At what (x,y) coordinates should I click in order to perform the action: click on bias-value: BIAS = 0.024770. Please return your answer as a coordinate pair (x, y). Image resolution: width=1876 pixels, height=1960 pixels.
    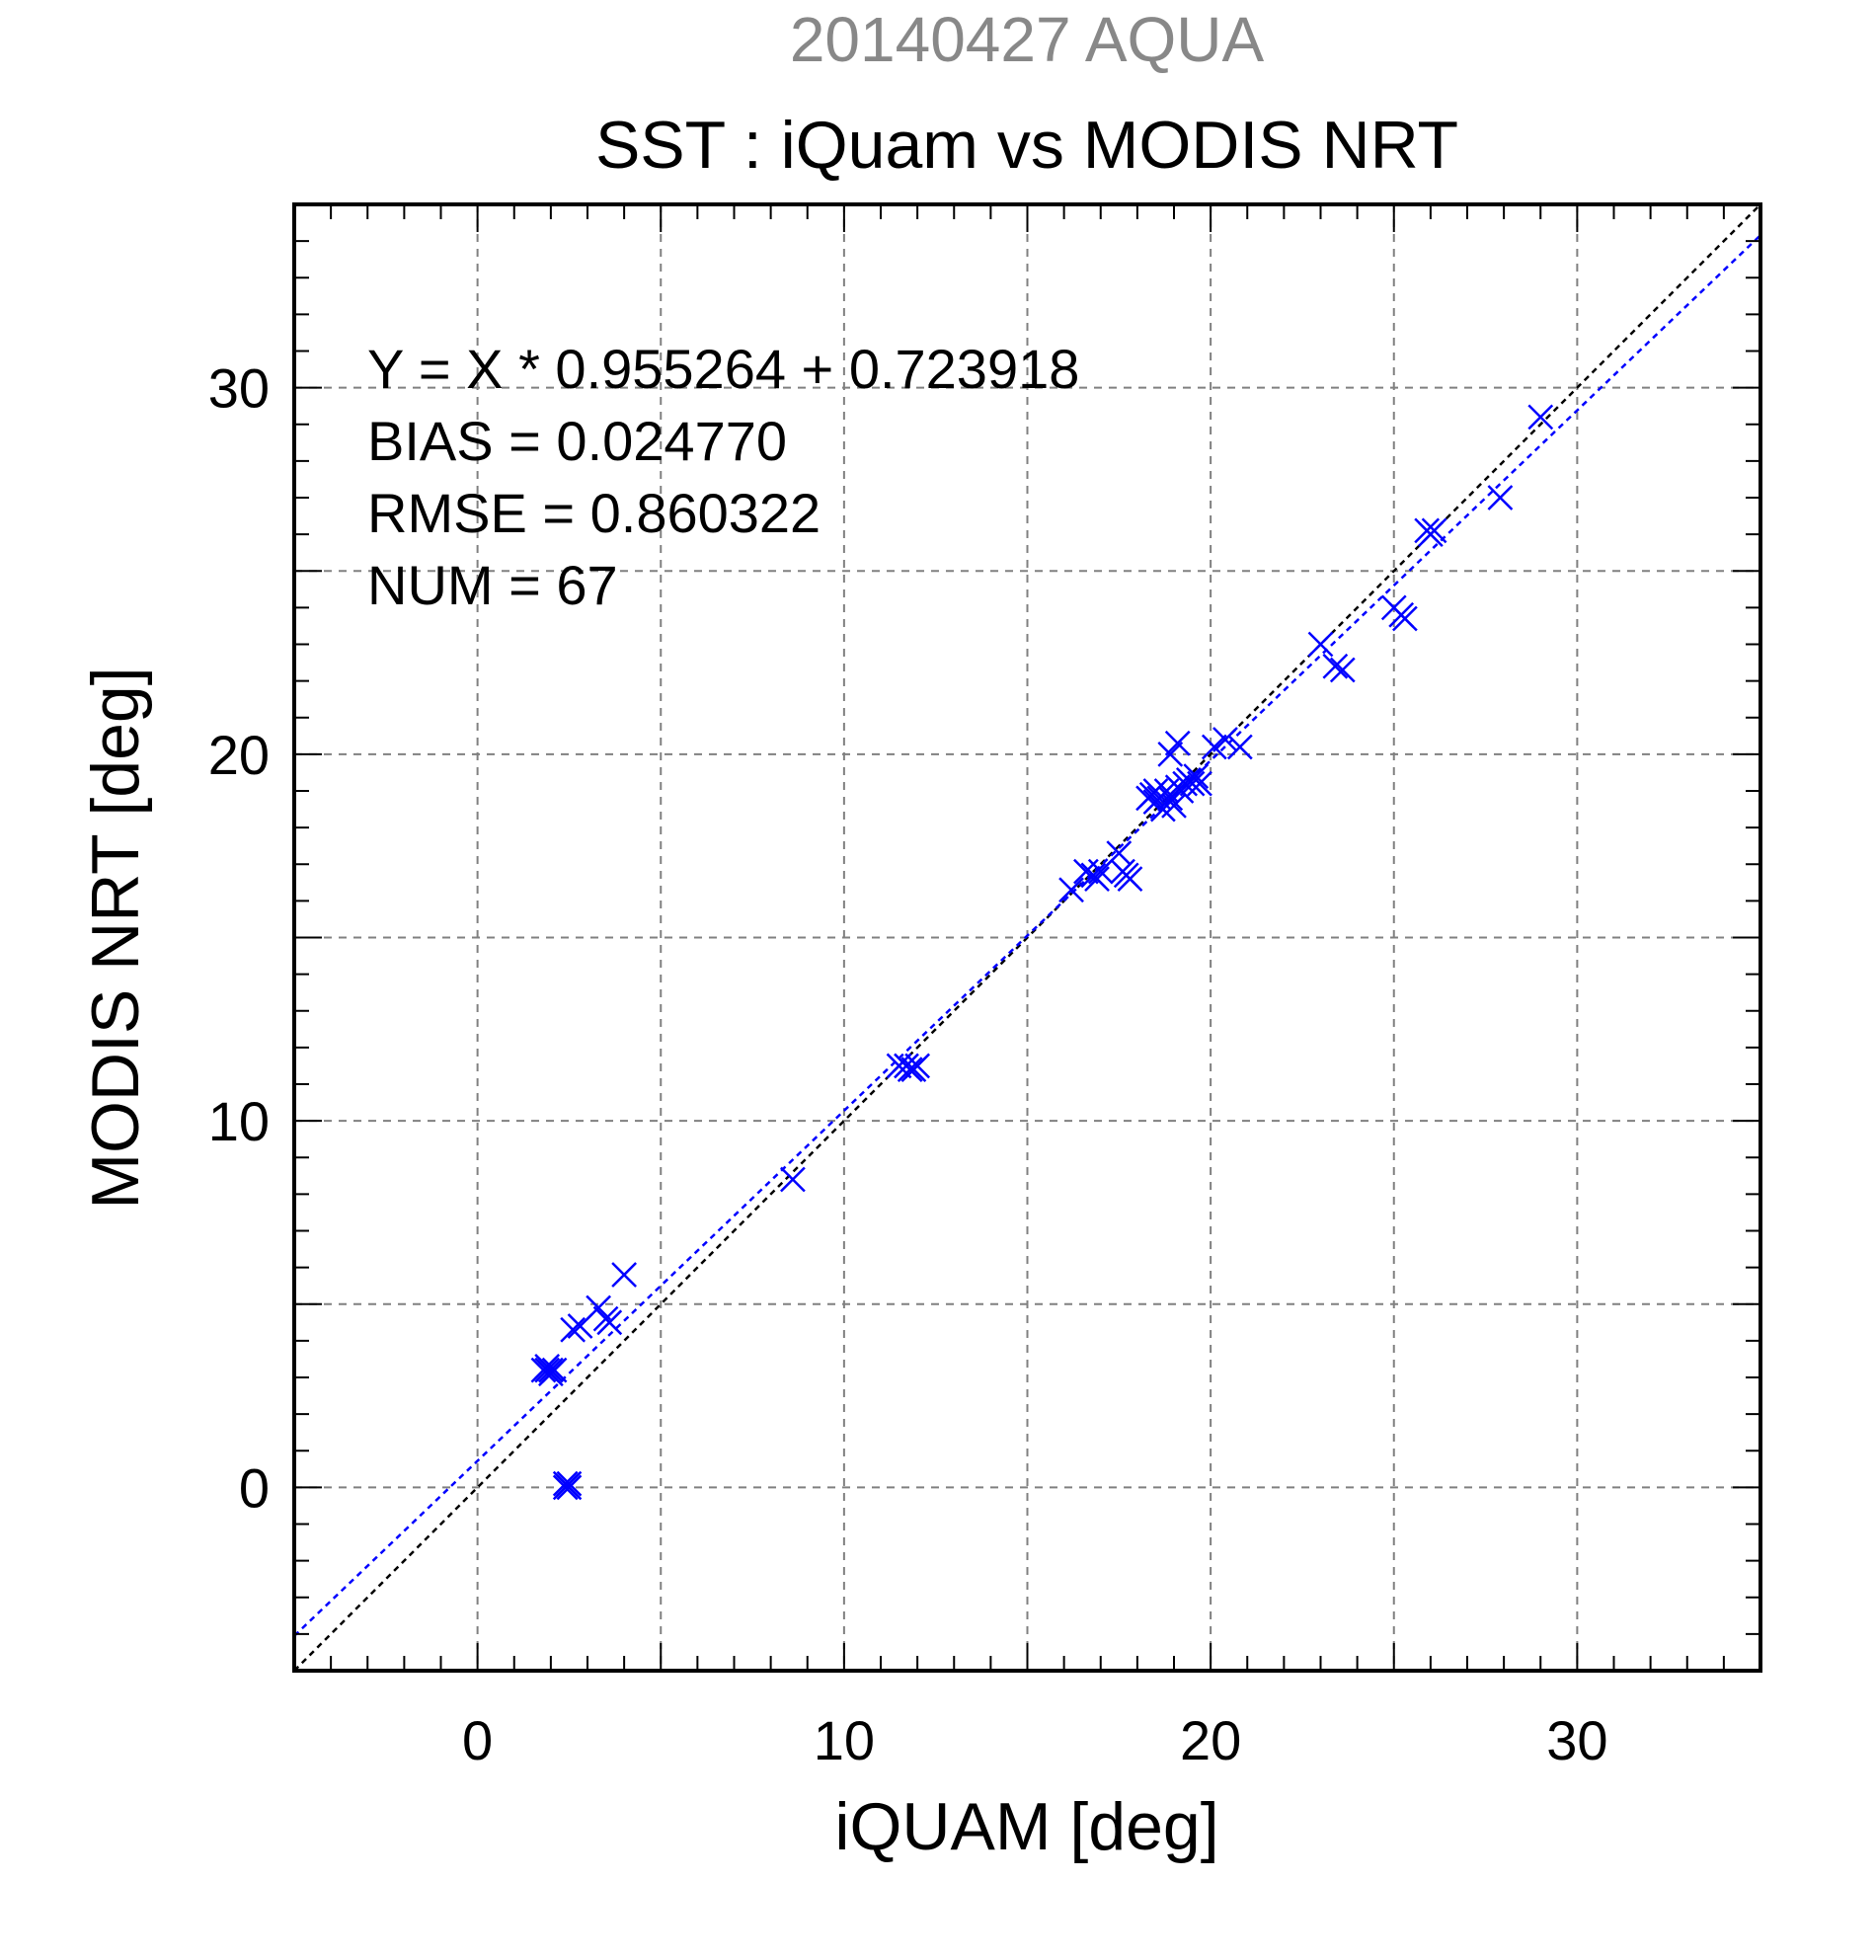
    Looking at the image, I should click on (577, 441).